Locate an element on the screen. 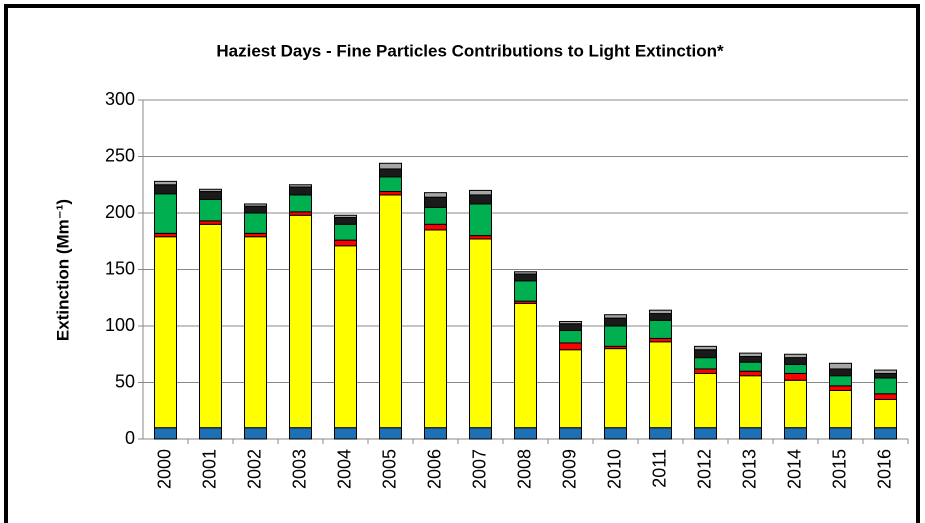  x-tick-label: 2014 is located at coordinates (794, 469).